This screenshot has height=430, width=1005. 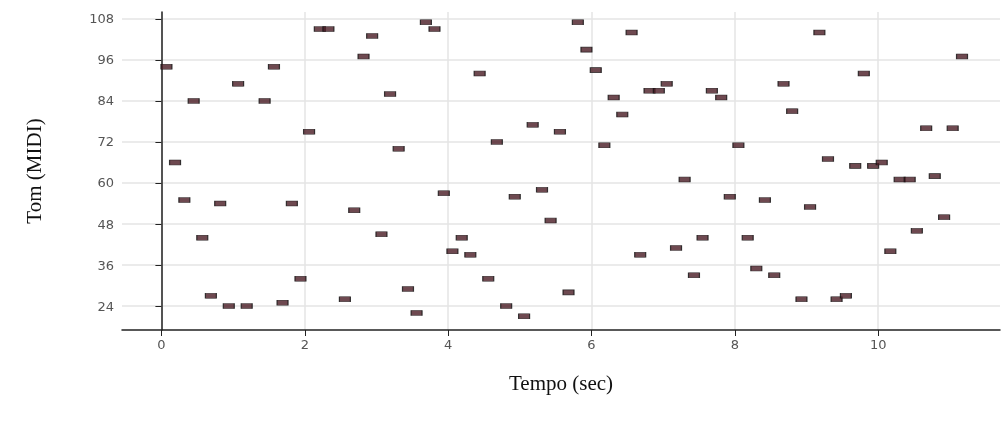 What do you see at coordinates (105, 142) in the screenshot?
I see `y-tick-label: 72` at bounding box center [105, 142].